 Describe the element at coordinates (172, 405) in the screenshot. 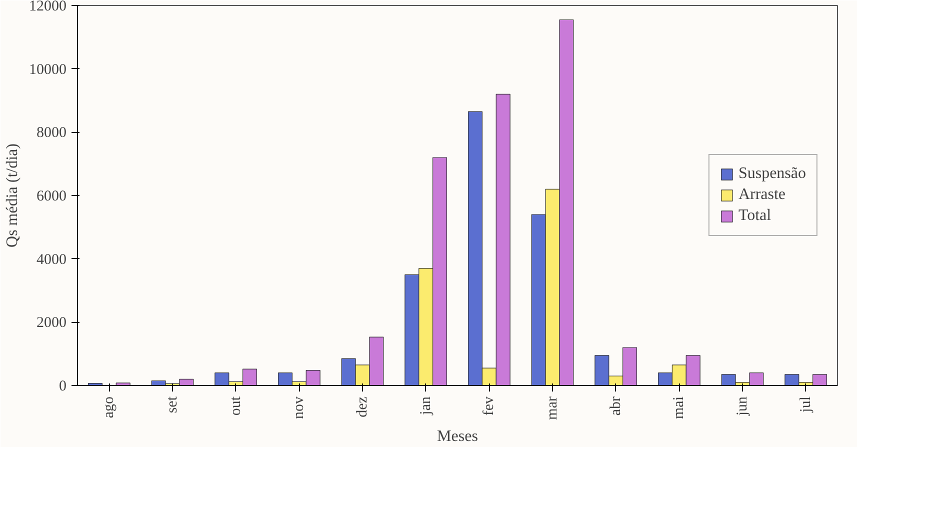

I see `x-tick-label: set` at that location.